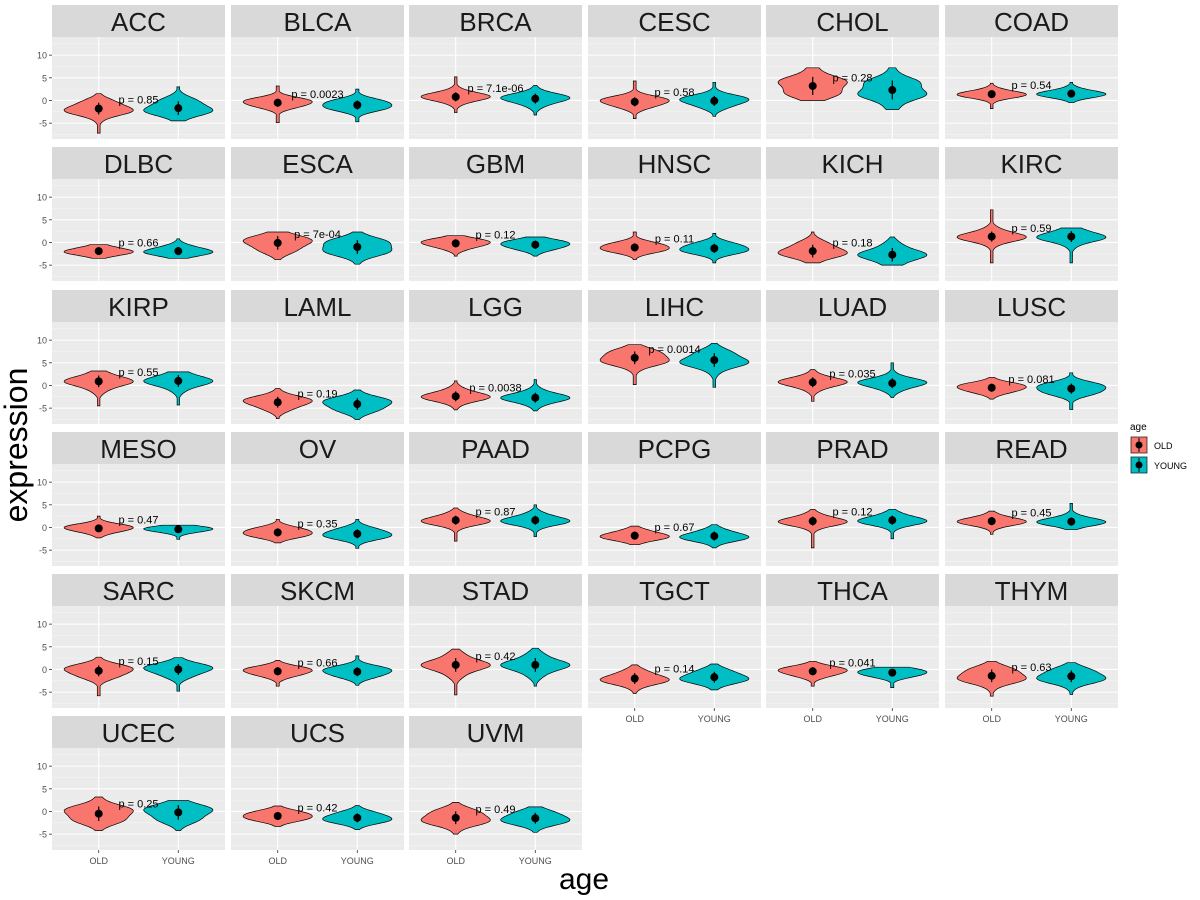 The height and width of the screenshot is (900, 1200). Describe the element at coordinates (138, 449) in the screenshot. I see `strip-label: MESO` at that location.